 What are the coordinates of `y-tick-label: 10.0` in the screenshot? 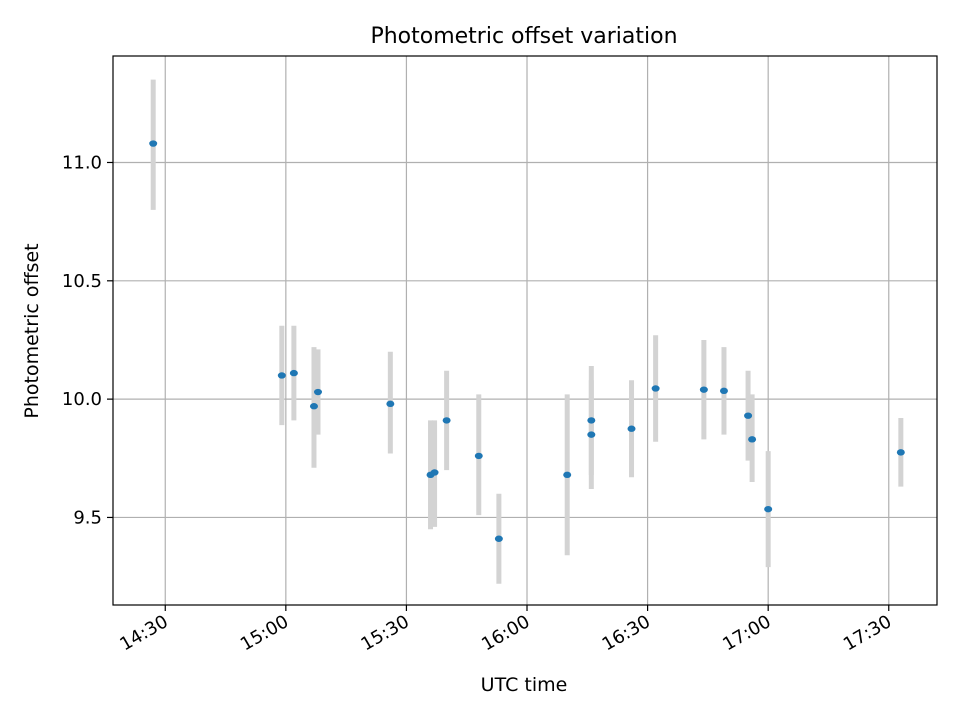 It's located at (82, 399).